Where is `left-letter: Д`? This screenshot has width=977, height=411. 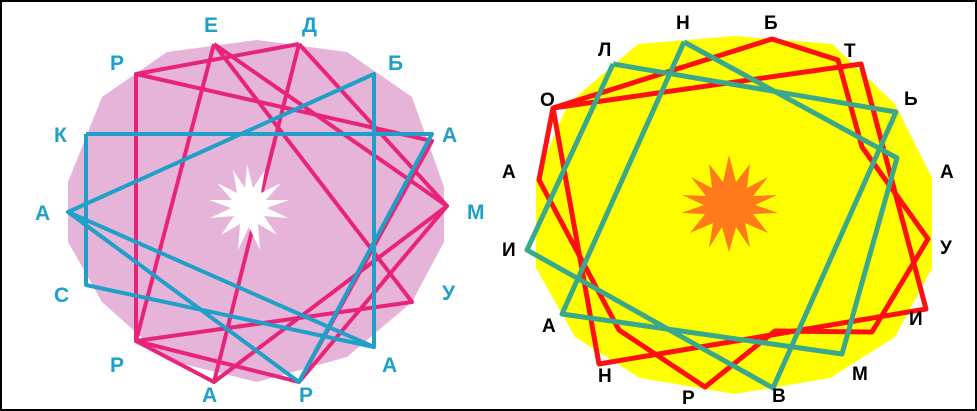 left-letter: Д is located at coordinates (309, 25).